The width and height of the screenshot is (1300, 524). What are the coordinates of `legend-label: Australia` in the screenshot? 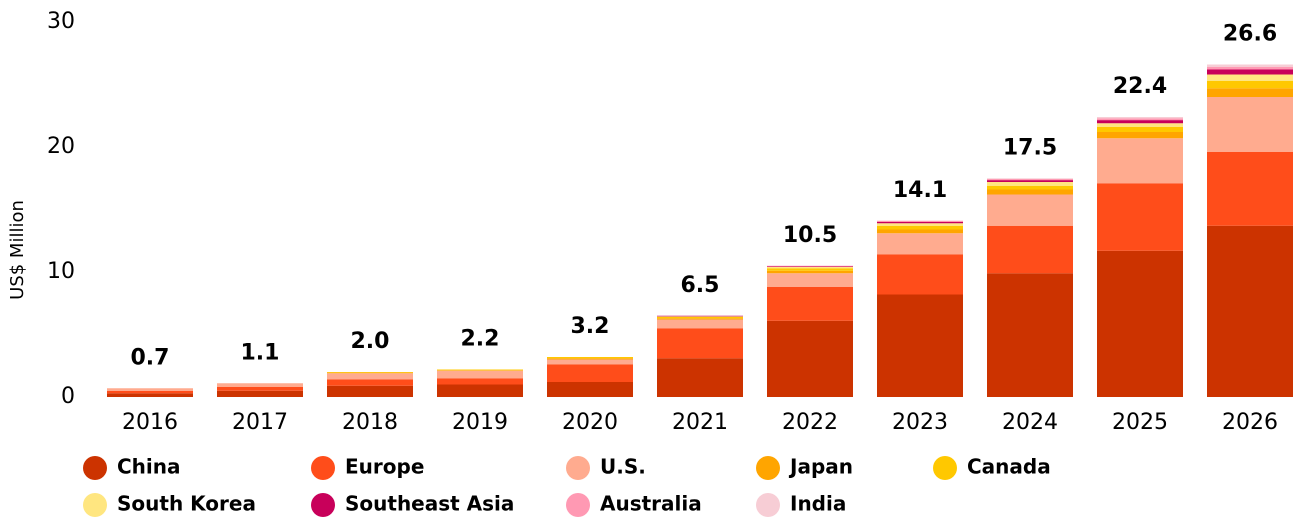 It's located at (651, 504).